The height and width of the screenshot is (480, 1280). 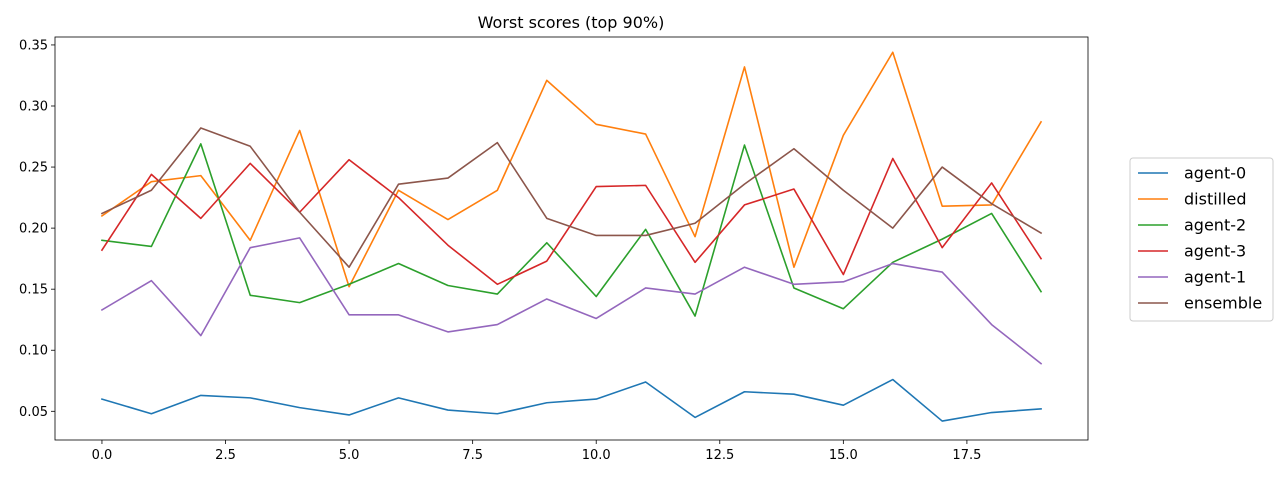 I want to click on y-tick-label: 0.35, so click(x=33, y=45).